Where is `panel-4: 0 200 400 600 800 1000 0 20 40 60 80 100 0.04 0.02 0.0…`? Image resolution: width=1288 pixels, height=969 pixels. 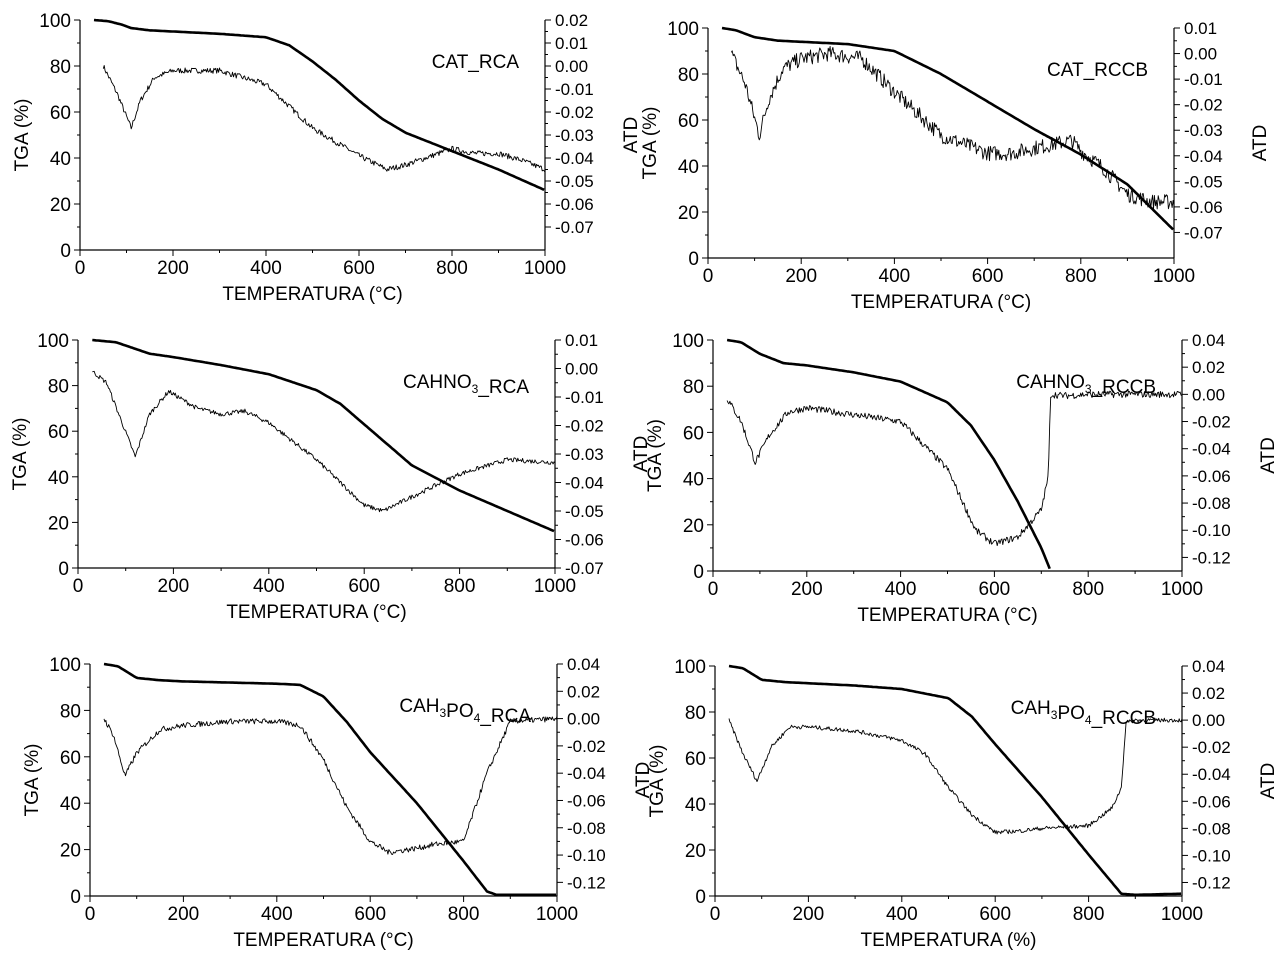 panel-4: 0 200 400 600 800 1000 0 20 40 60 80 100 0.04 0.02 0.0… is located at coordinates (962, 478).